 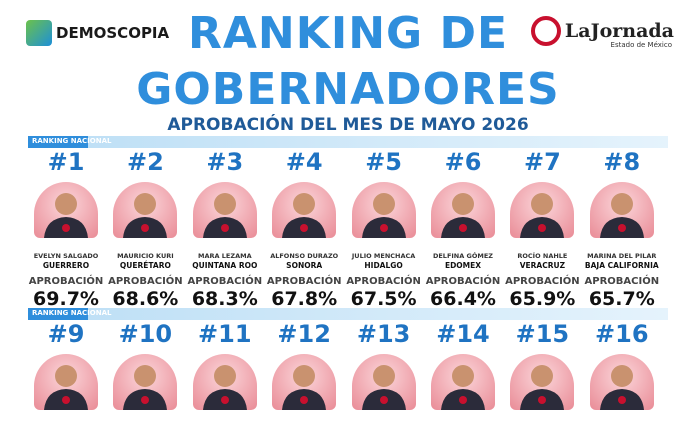 I want to click on approval-value: 67.5%, so click(x=383, y=299).